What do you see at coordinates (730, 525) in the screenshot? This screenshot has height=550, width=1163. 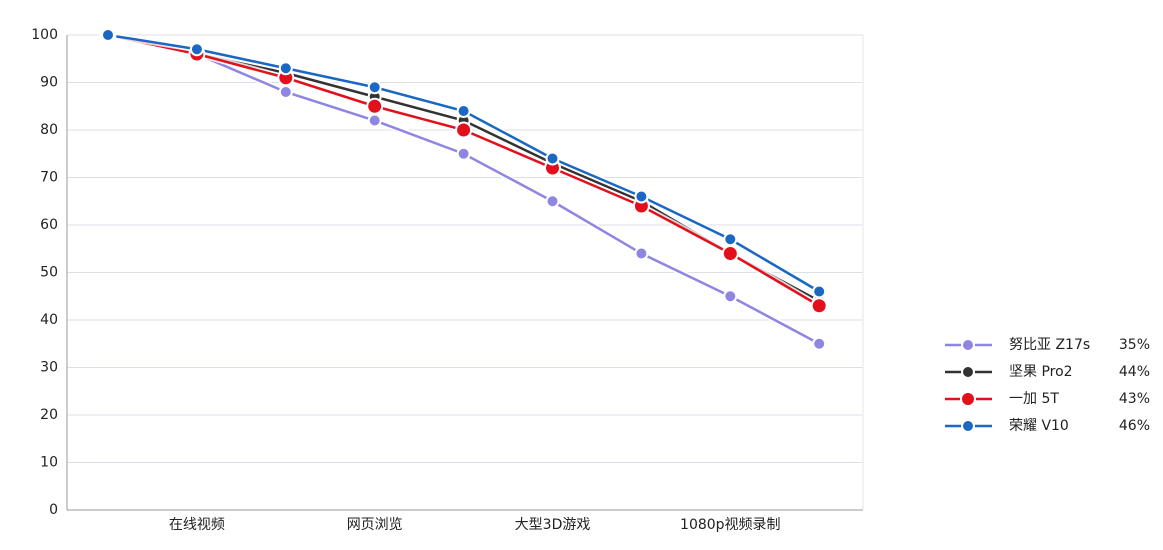 I see `x-tick-label: 1080p视频录制` at bounding box center [730, 525].